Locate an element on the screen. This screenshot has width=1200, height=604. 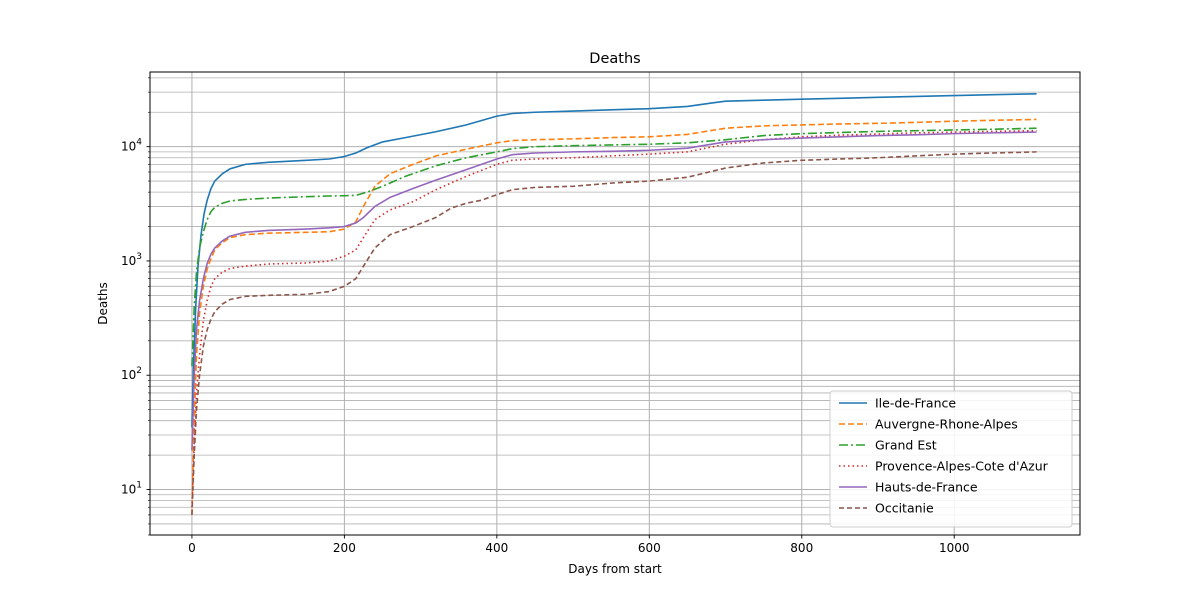
x-axis-label: Days from start is located at coordinates (615, 569).